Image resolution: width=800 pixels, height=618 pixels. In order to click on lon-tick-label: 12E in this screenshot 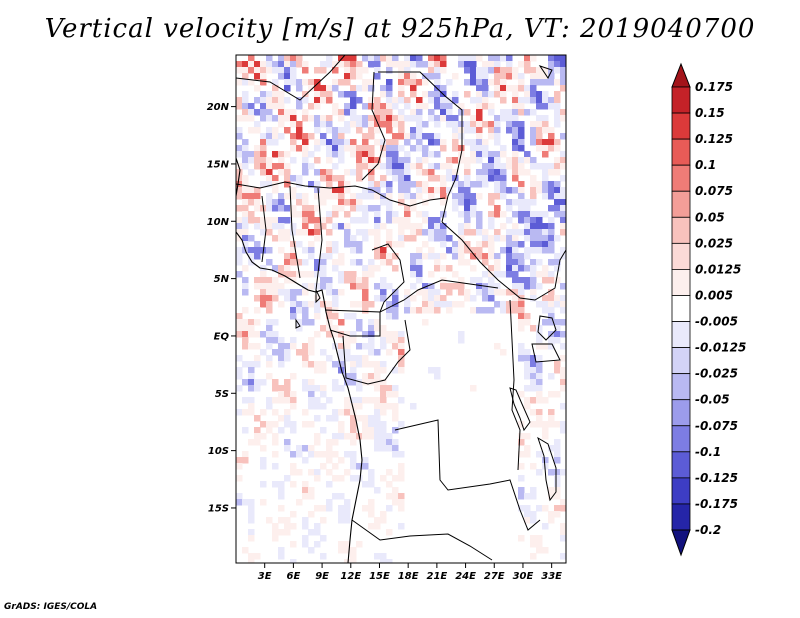, I will do `click(350, 576)`.